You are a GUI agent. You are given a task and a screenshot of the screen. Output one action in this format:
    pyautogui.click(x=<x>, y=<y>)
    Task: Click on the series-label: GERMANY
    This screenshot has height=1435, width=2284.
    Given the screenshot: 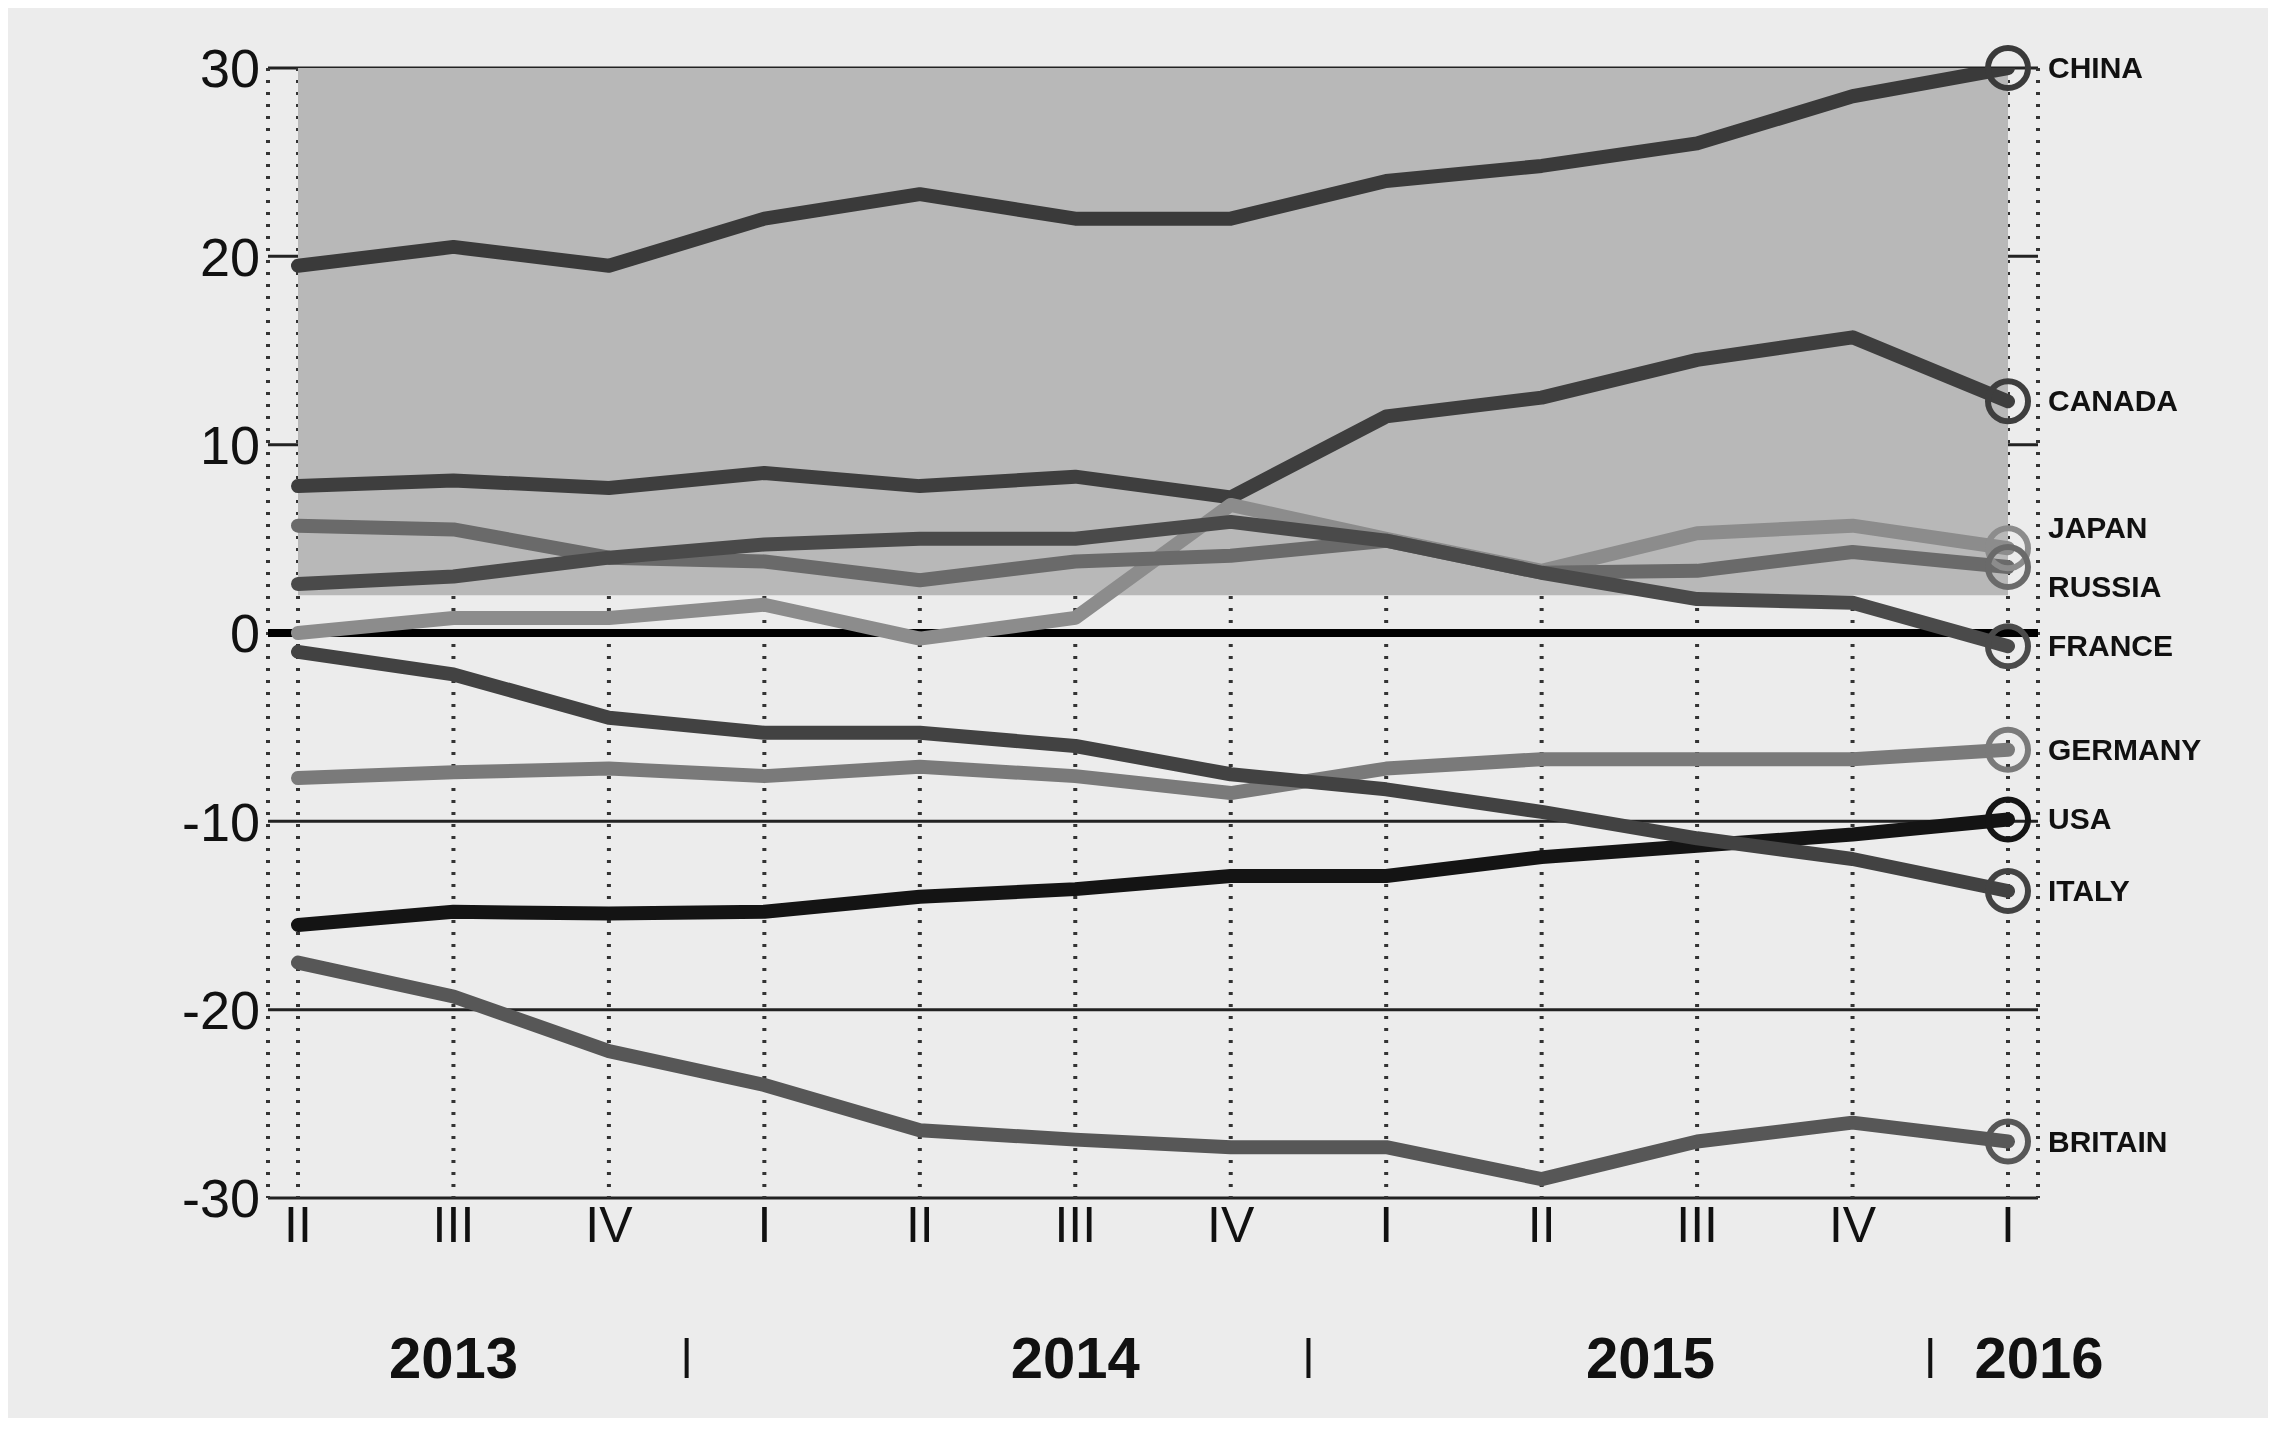 What is the action you would take?
    pyautogui.click(x=2125, y=749)
    